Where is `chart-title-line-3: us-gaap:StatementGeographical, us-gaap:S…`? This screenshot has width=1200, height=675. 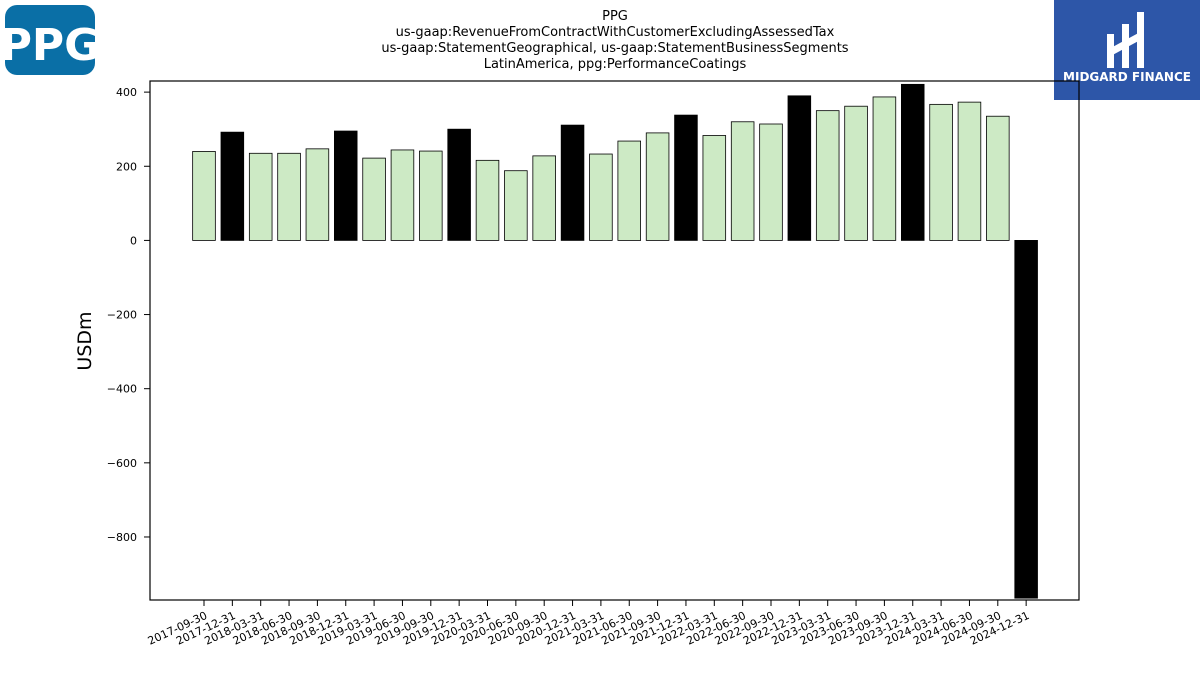 chart-title-line-3: us-gaap:StatementGeographical, us-gaap:S… is located at coordinates (614, 48).